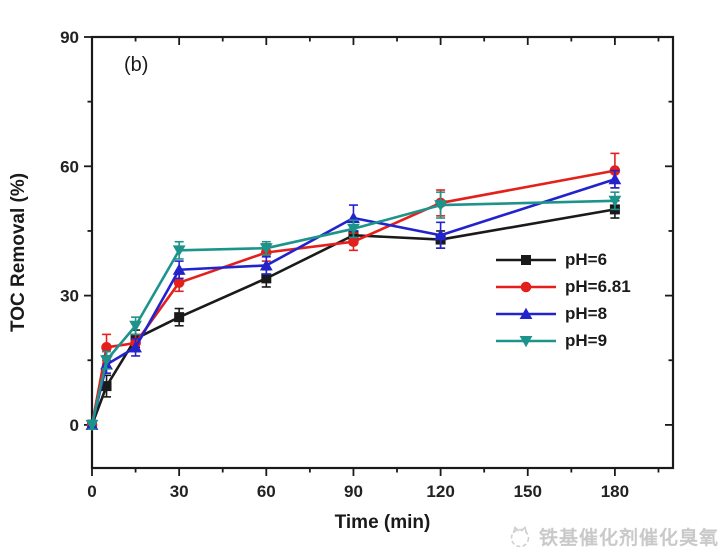 Image resolution: width=727 pixels, height=556 pixels. Describe the element at coordinates (562, 259) in the screenshot. I see `legend-item-ph6: pH=6` at that location.